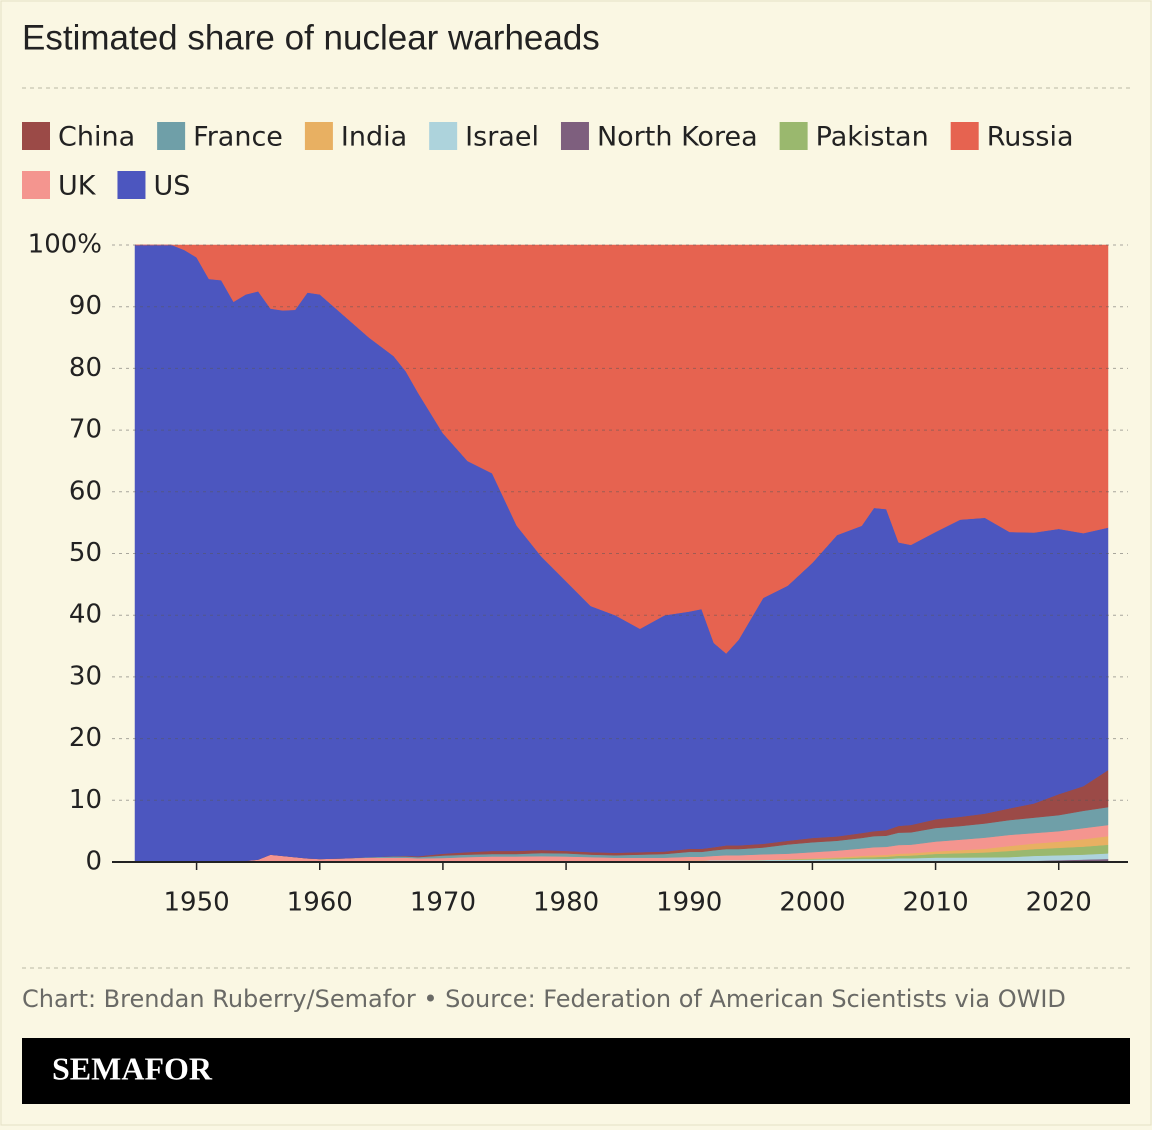 The image size is (1152, 1130). Describe the element at coordinates (374, 137) in the screenshot. I see `legend-label: India` at that location.